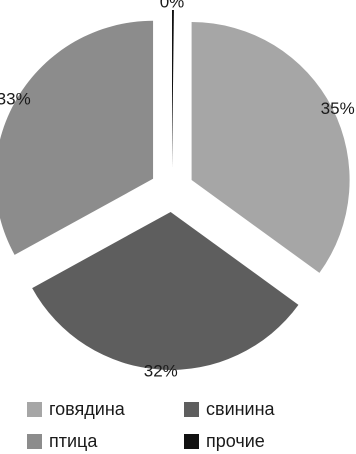 The width and height of the screenshot is (356, 454). Describe the element at coordinates (87, 409) in the screenshot. I see `legend-label-beef: говядина` at that location.